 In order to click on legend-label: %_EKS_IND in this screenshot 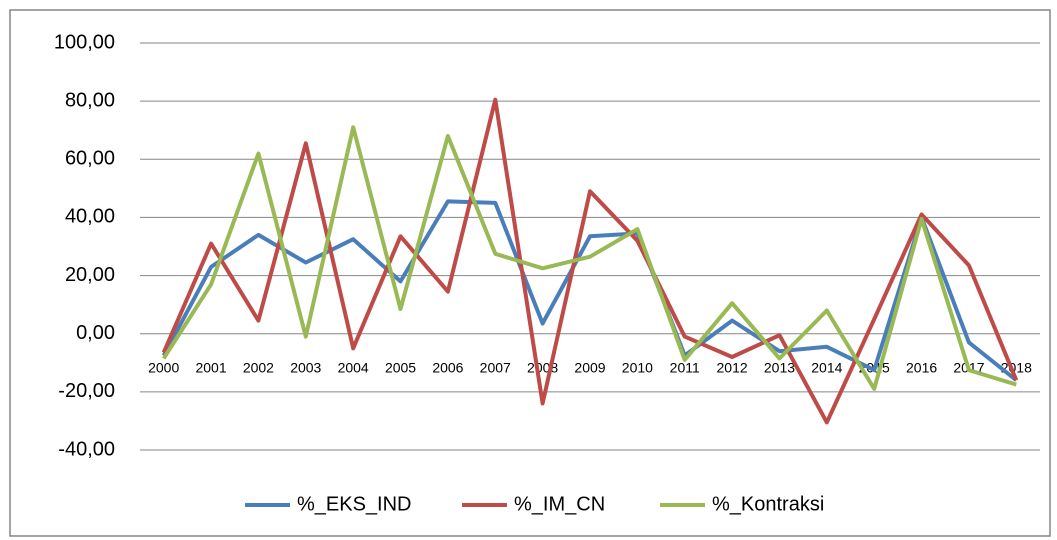, I will do `click(354, 504)`.